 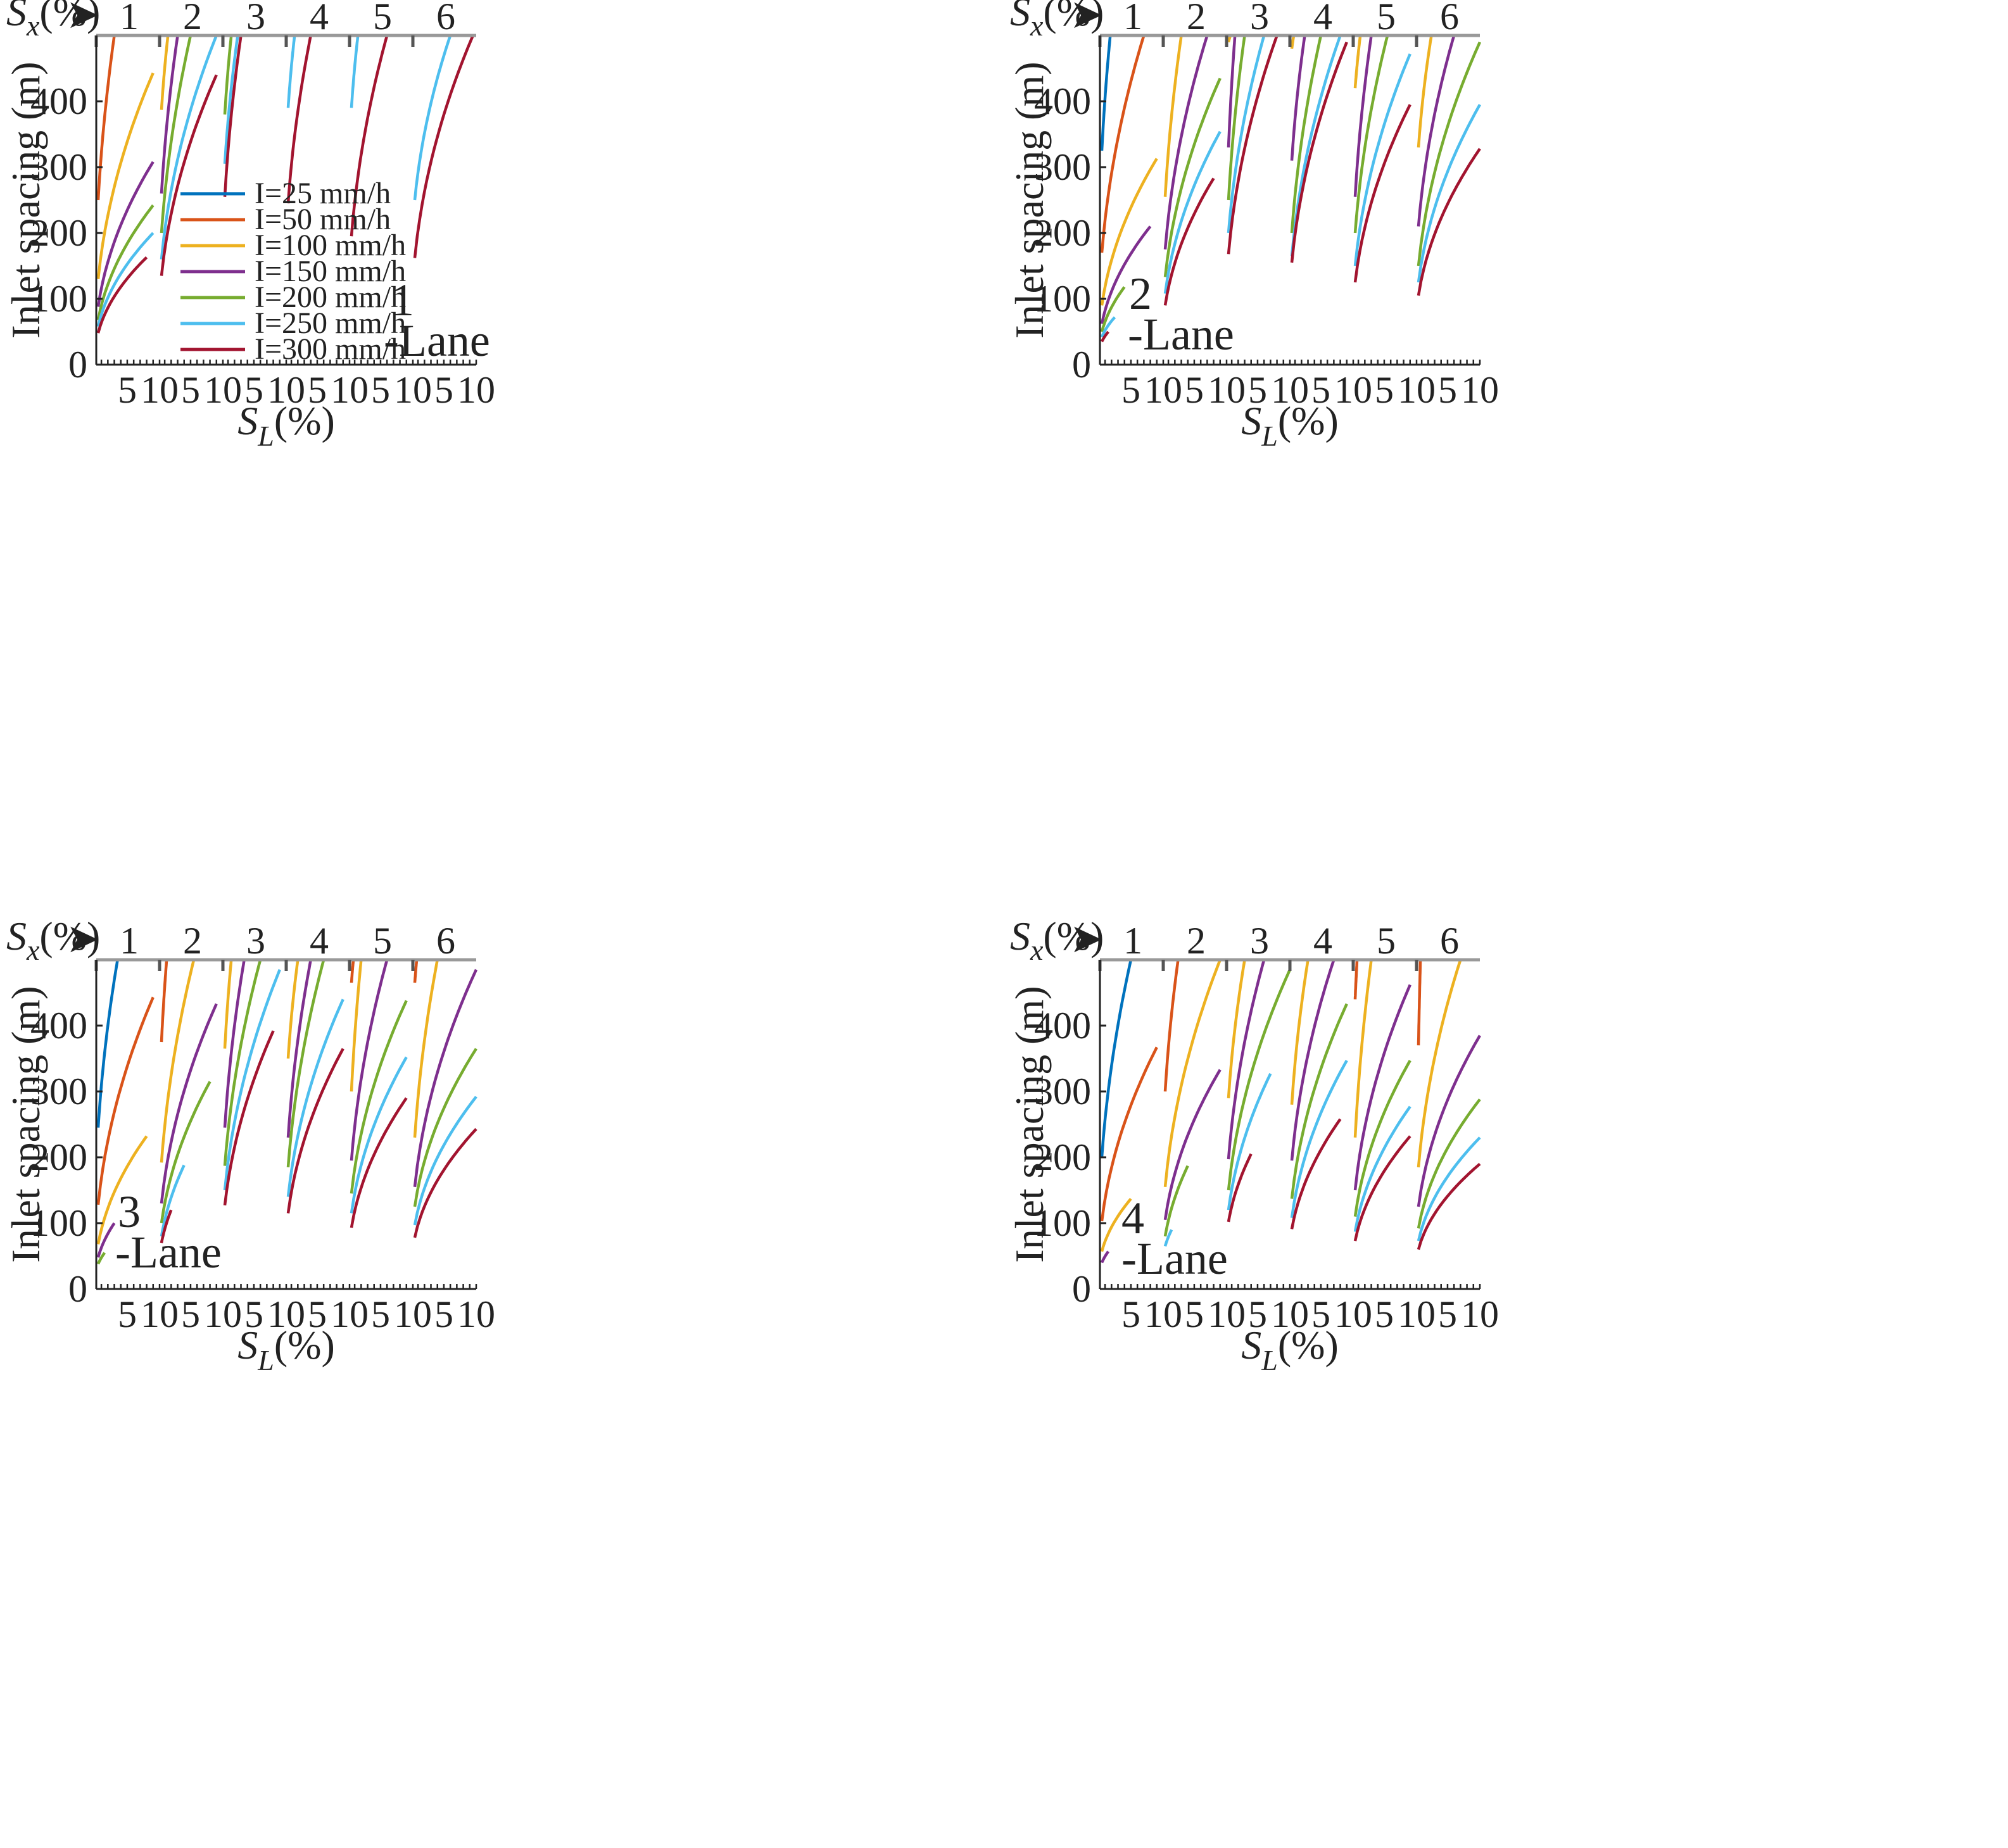 What do you see at coordinates (192, 18) in the screenshot?
I see `sx-group-label: 2` at bounding box center [192, 18].